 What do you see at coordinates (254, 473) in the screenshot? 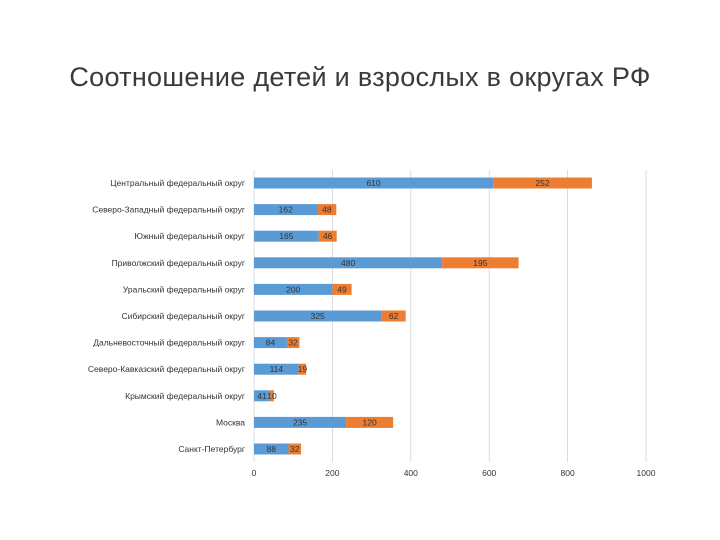
I see `x-tick-label: 0` at bounding box center [254, 473].